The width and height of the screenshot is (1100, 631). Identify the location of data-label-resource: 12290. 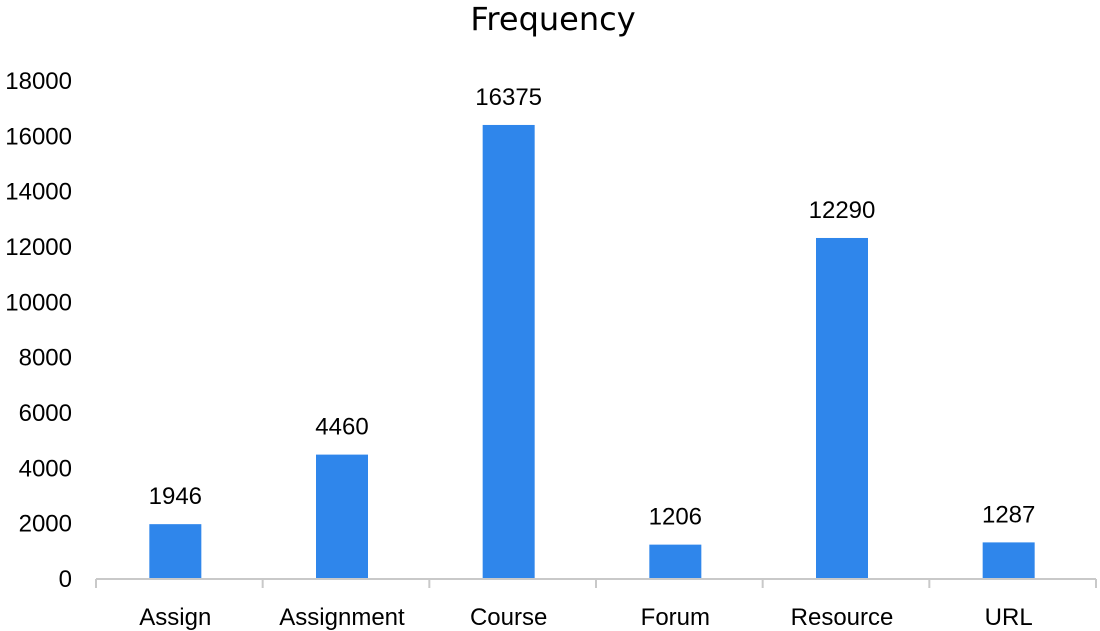
(842, 210).